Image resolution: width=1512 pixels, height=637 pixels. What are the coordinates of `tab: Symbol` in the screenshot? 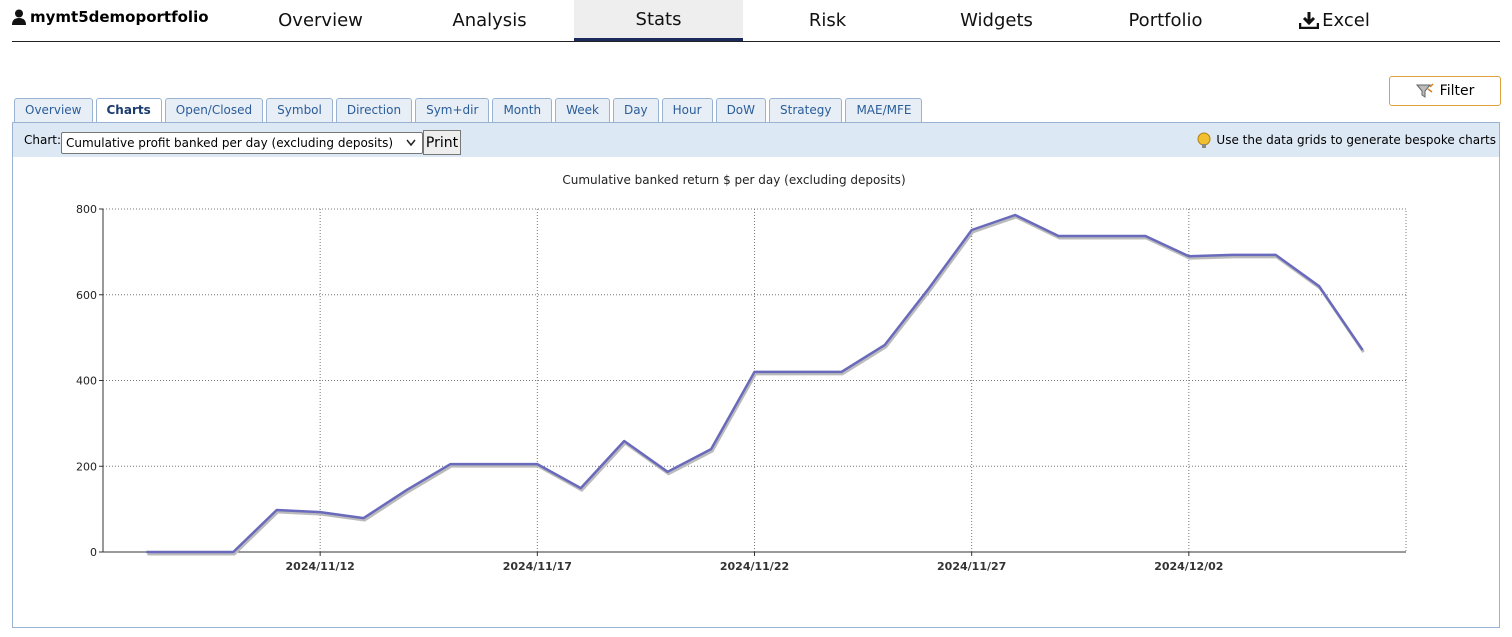 It's located at (299, 110).